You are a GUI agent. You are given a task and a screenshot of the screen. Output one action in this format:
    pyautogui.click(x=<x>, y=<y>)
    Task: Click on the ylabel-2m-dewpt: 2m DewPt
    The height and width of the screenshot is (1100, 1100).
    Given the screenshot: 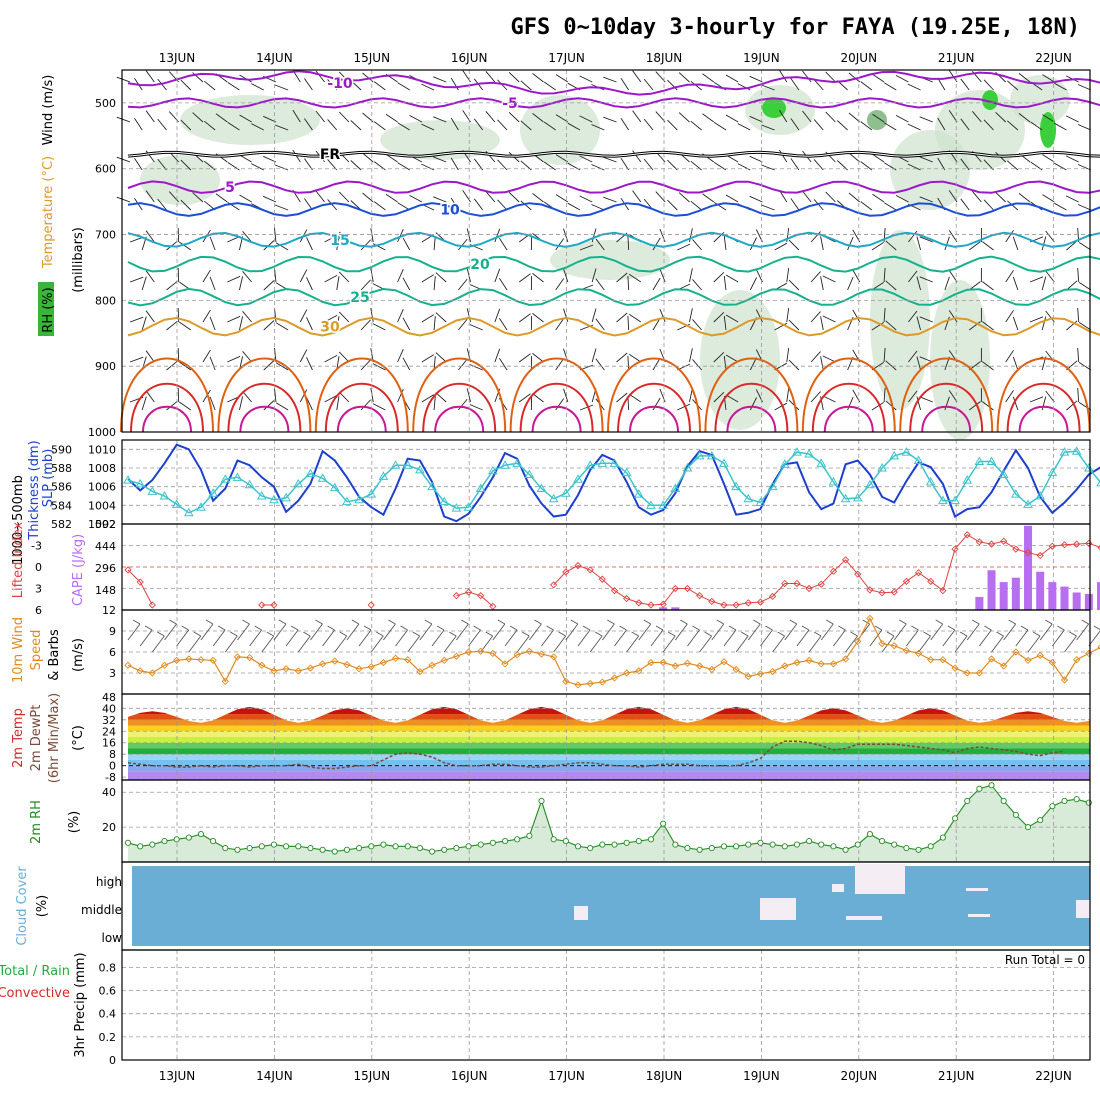 What is the action you would take?
    pyautogui.click(x=36, y=738)
    